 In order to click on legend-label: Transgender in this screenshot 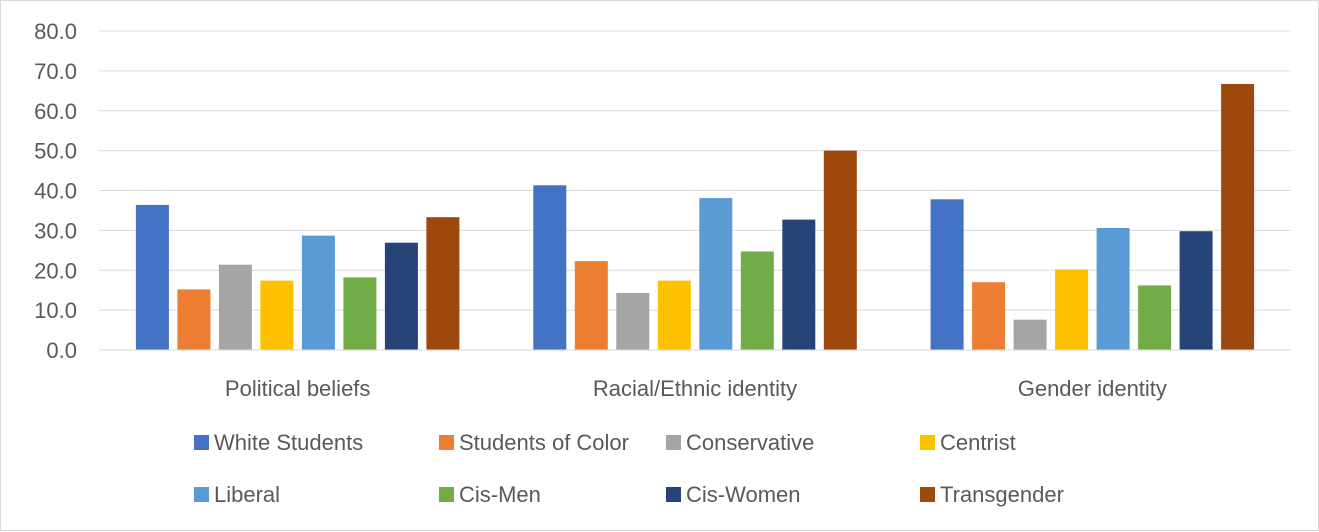, I will do `click(1002, 494)`.